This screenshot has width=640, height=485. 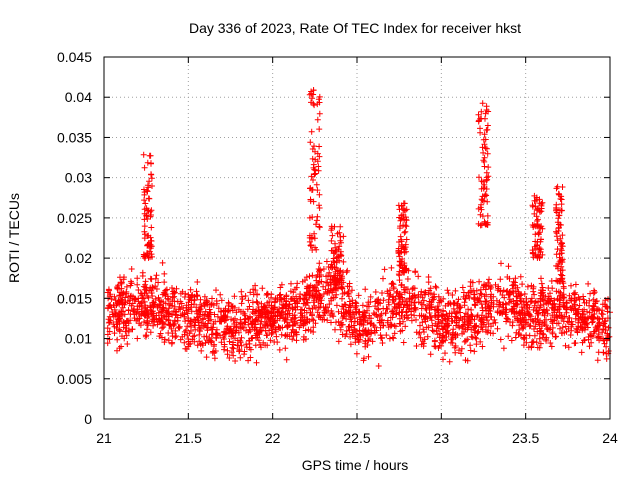 What do you see at coordinates (78, 258) in the screenshot?
I see `y-tick-label: 0.02` at bounding box center [78, 258].